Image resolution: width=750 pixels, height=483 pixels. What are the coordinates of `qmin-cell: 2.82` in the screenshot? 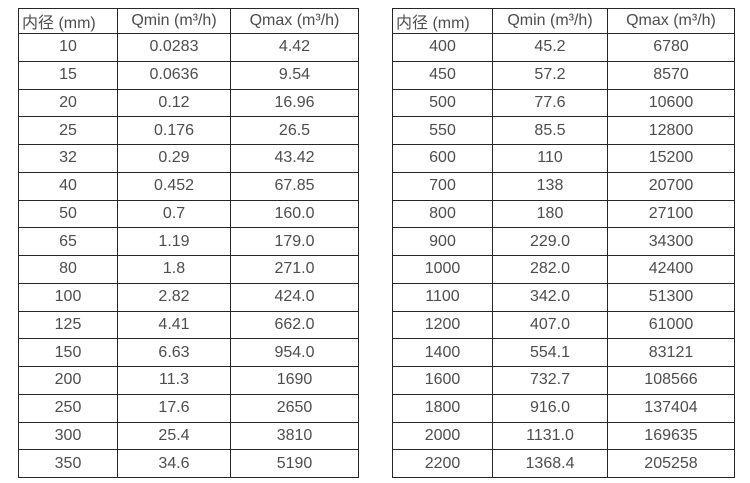 It's located at (174, 297).